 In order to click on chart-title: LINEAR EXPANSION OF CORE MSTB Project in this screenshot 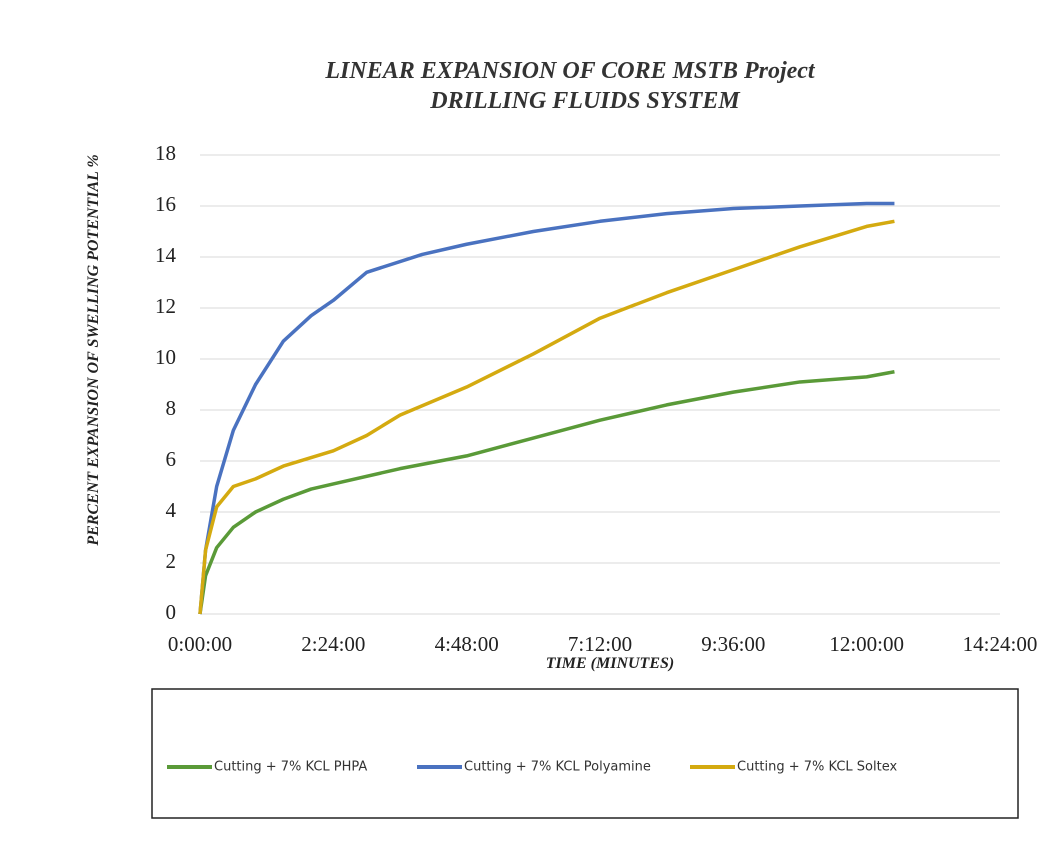, I will do `click(570, 71)`.